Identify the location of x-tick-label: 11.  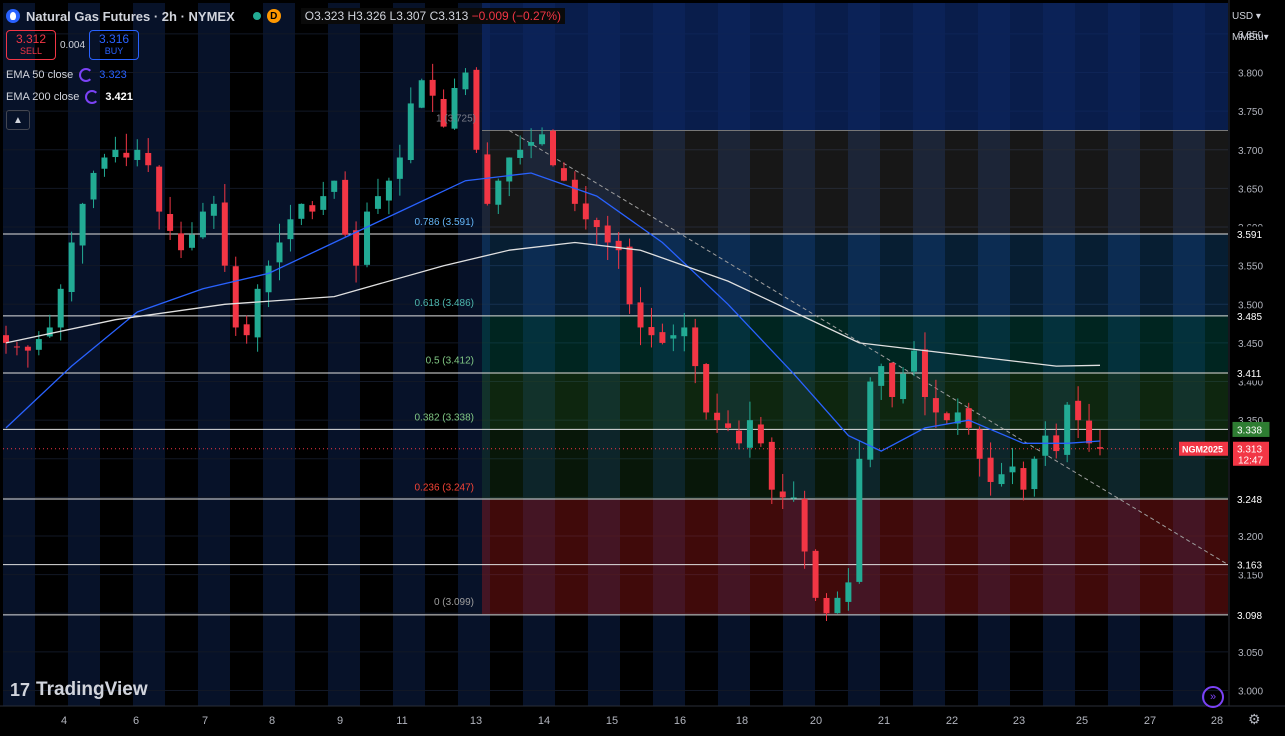
(401, 721).